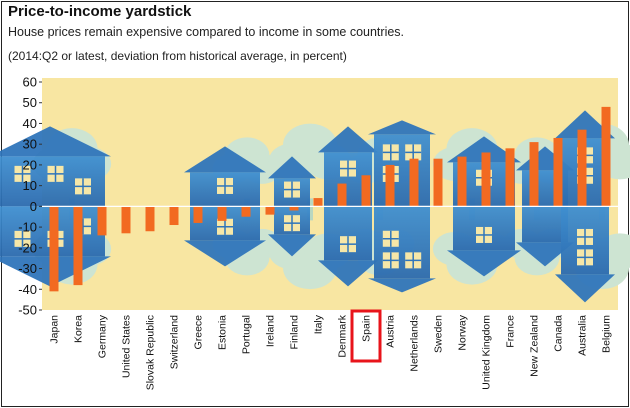  What do you see at coordinates (534, 174) in the screenshot?
I see `bar-new-zealand` at bounding box center [534, 174].